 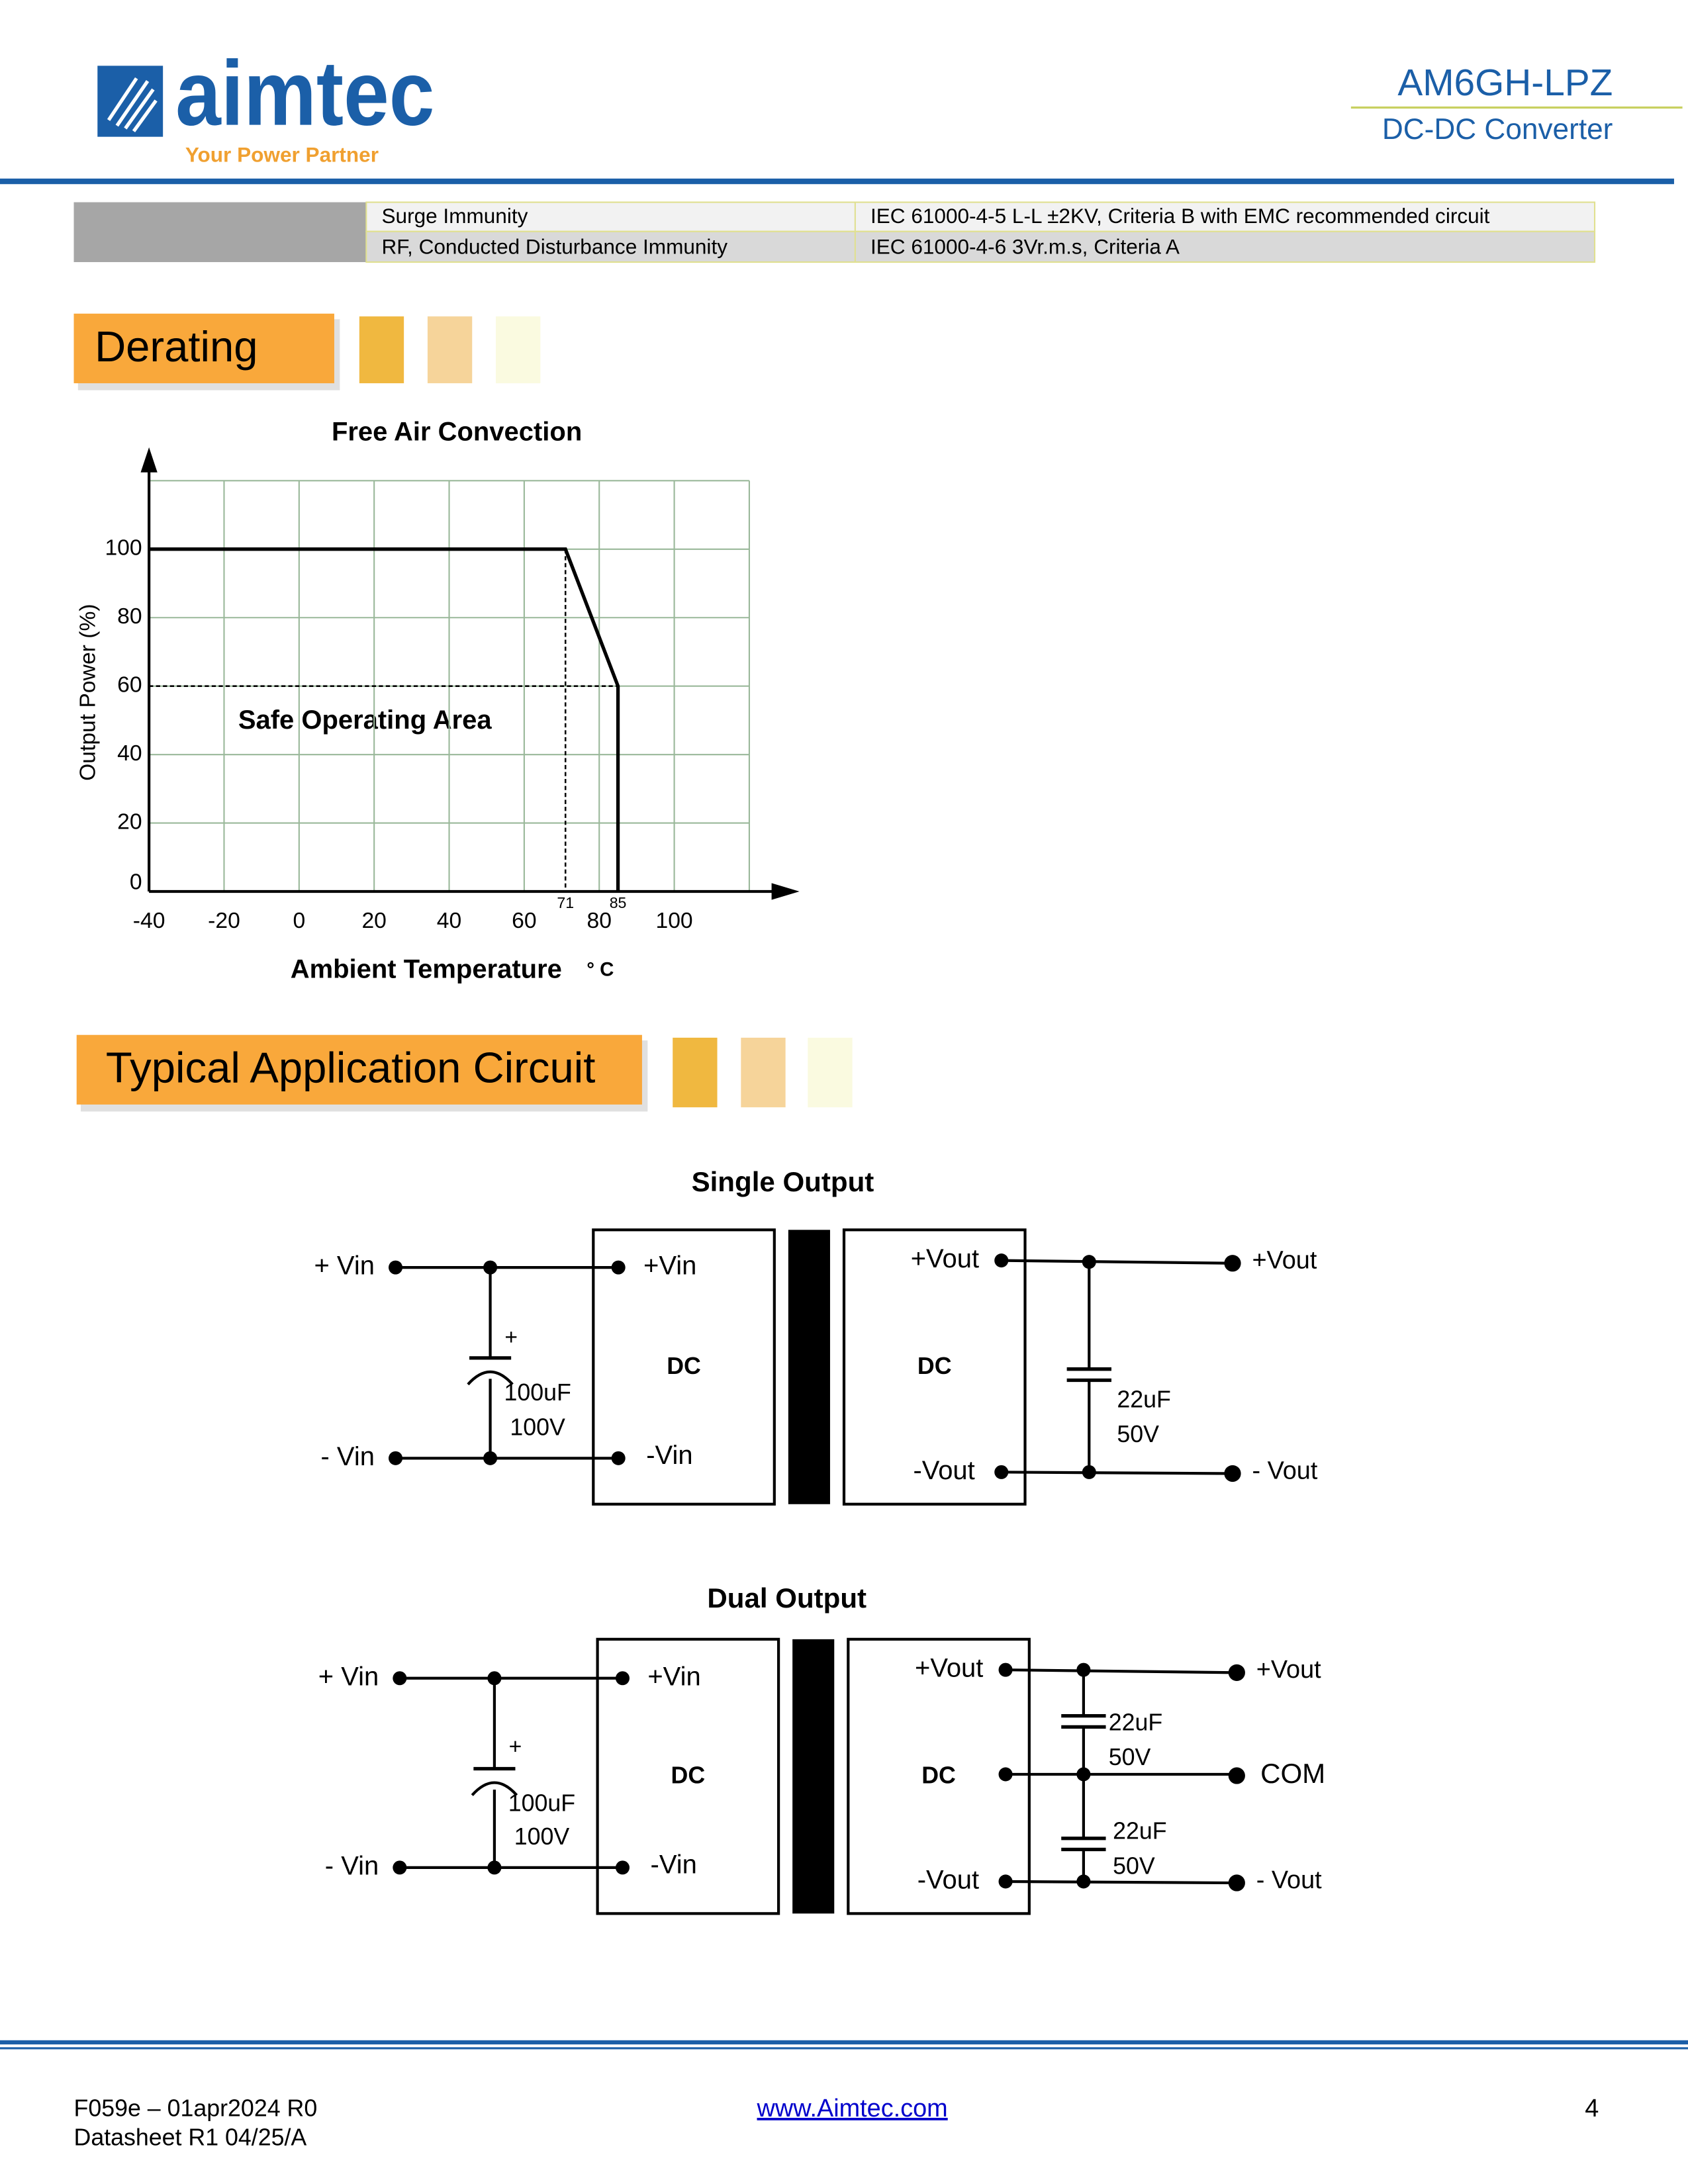 What do you see at coordinates (457, 432) in the screenshot?
I see `chart-title: Free Air Convection` at bounding box center [457, 432].